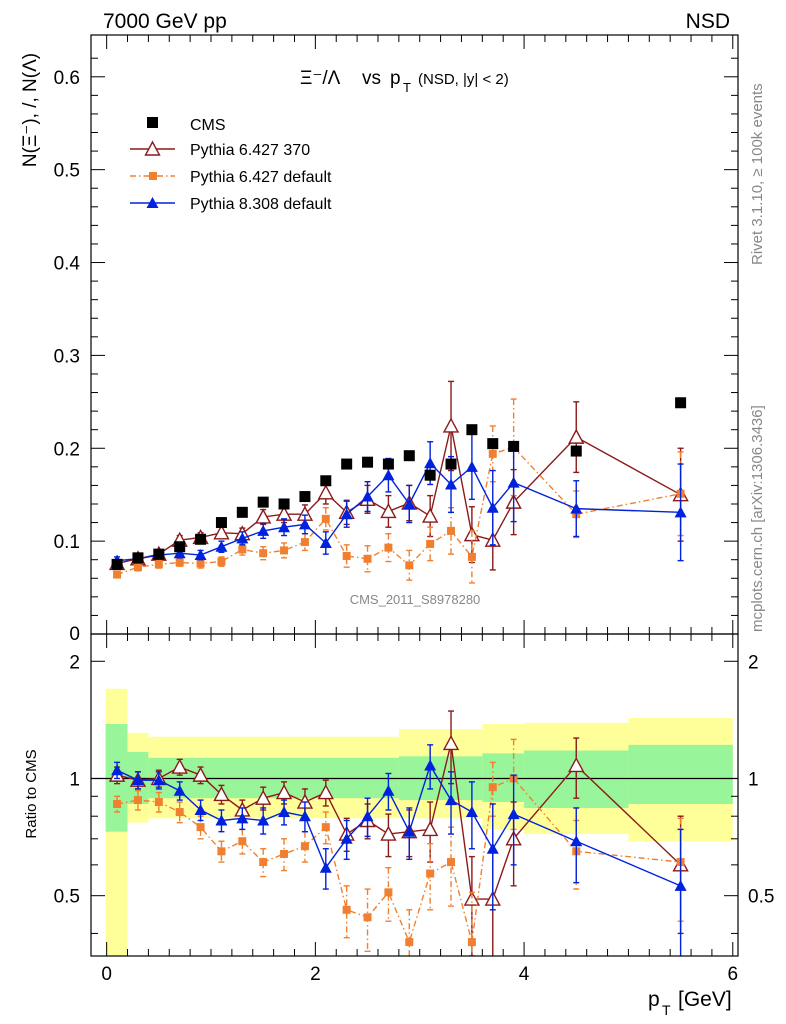 The image size is (786, 1024). What do you see at coordinates (371, 78) in the screenshot?
I see `title-vs: vs` at bounding box center [371, 78].